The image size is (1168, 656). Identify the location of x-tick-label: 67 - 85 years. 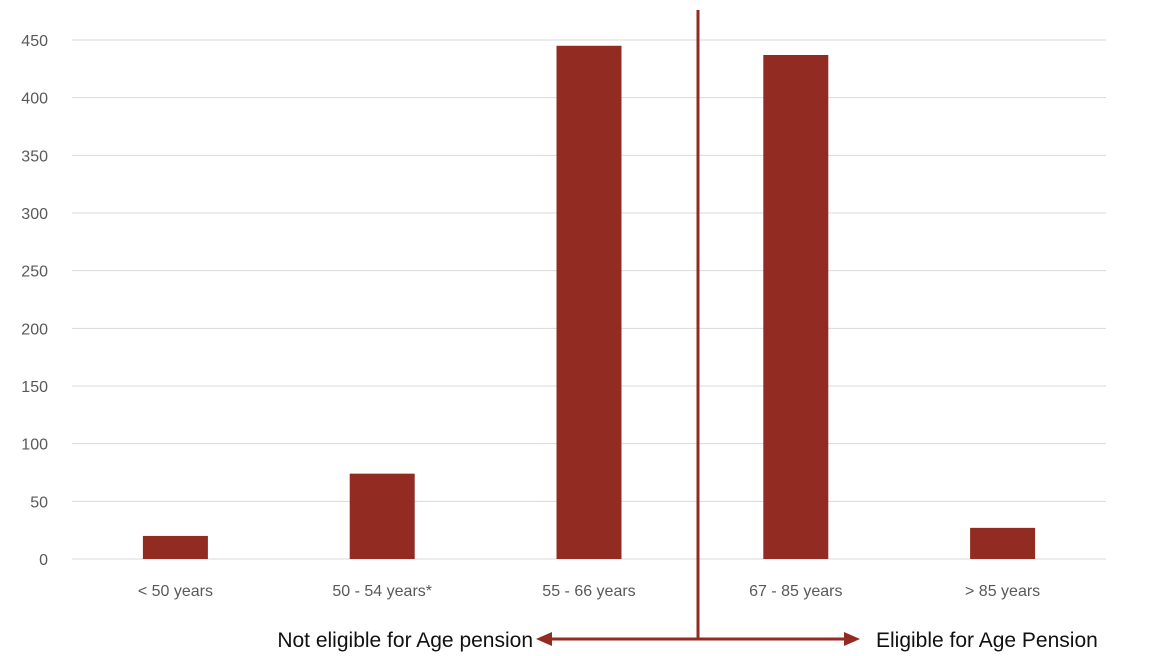
(795, 591).